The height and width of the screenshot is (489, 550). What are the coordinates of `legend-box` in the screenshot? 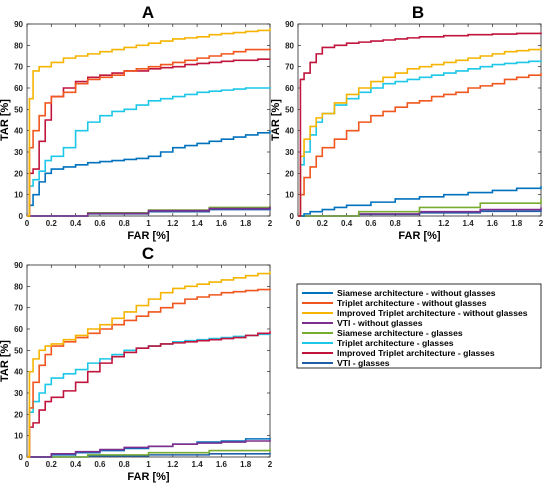 It's located at (419, 326).